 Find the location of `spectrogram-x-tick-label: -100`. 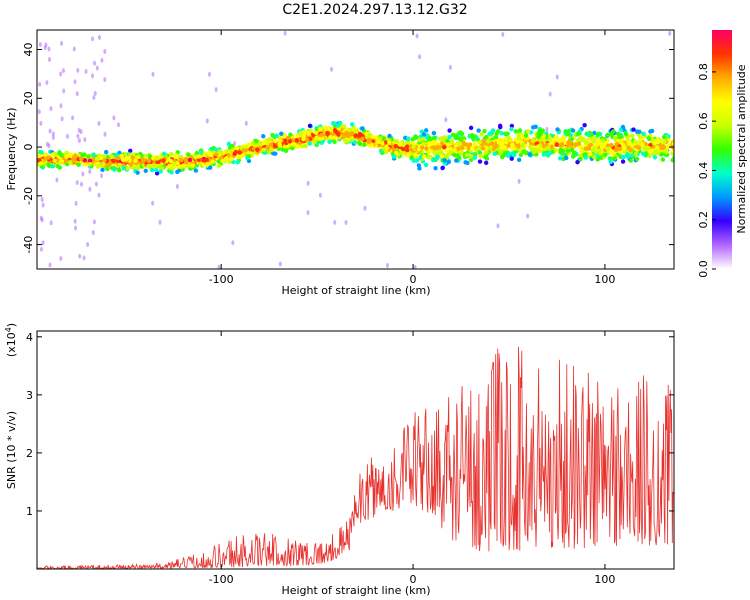

spectrogram-x-tick-label: -100 is located at coordinates (221, 279).